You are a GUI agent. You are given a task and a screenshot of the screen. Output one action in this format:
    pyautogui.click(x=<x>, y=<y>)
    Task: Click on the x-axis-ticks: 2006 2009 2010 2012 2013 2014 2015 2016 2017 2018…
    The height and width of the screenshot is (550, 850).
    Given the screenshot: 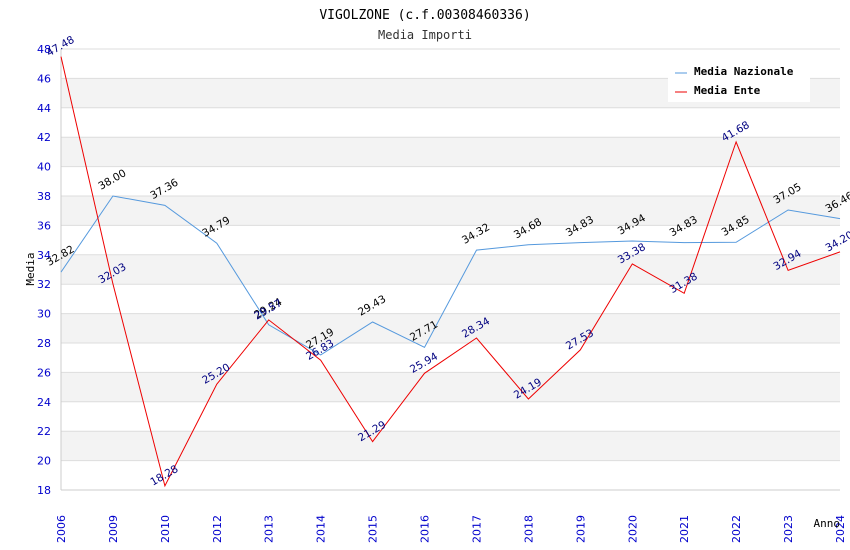 What is the action you would take?
    pyautogui.click(x=451, y=529)
    